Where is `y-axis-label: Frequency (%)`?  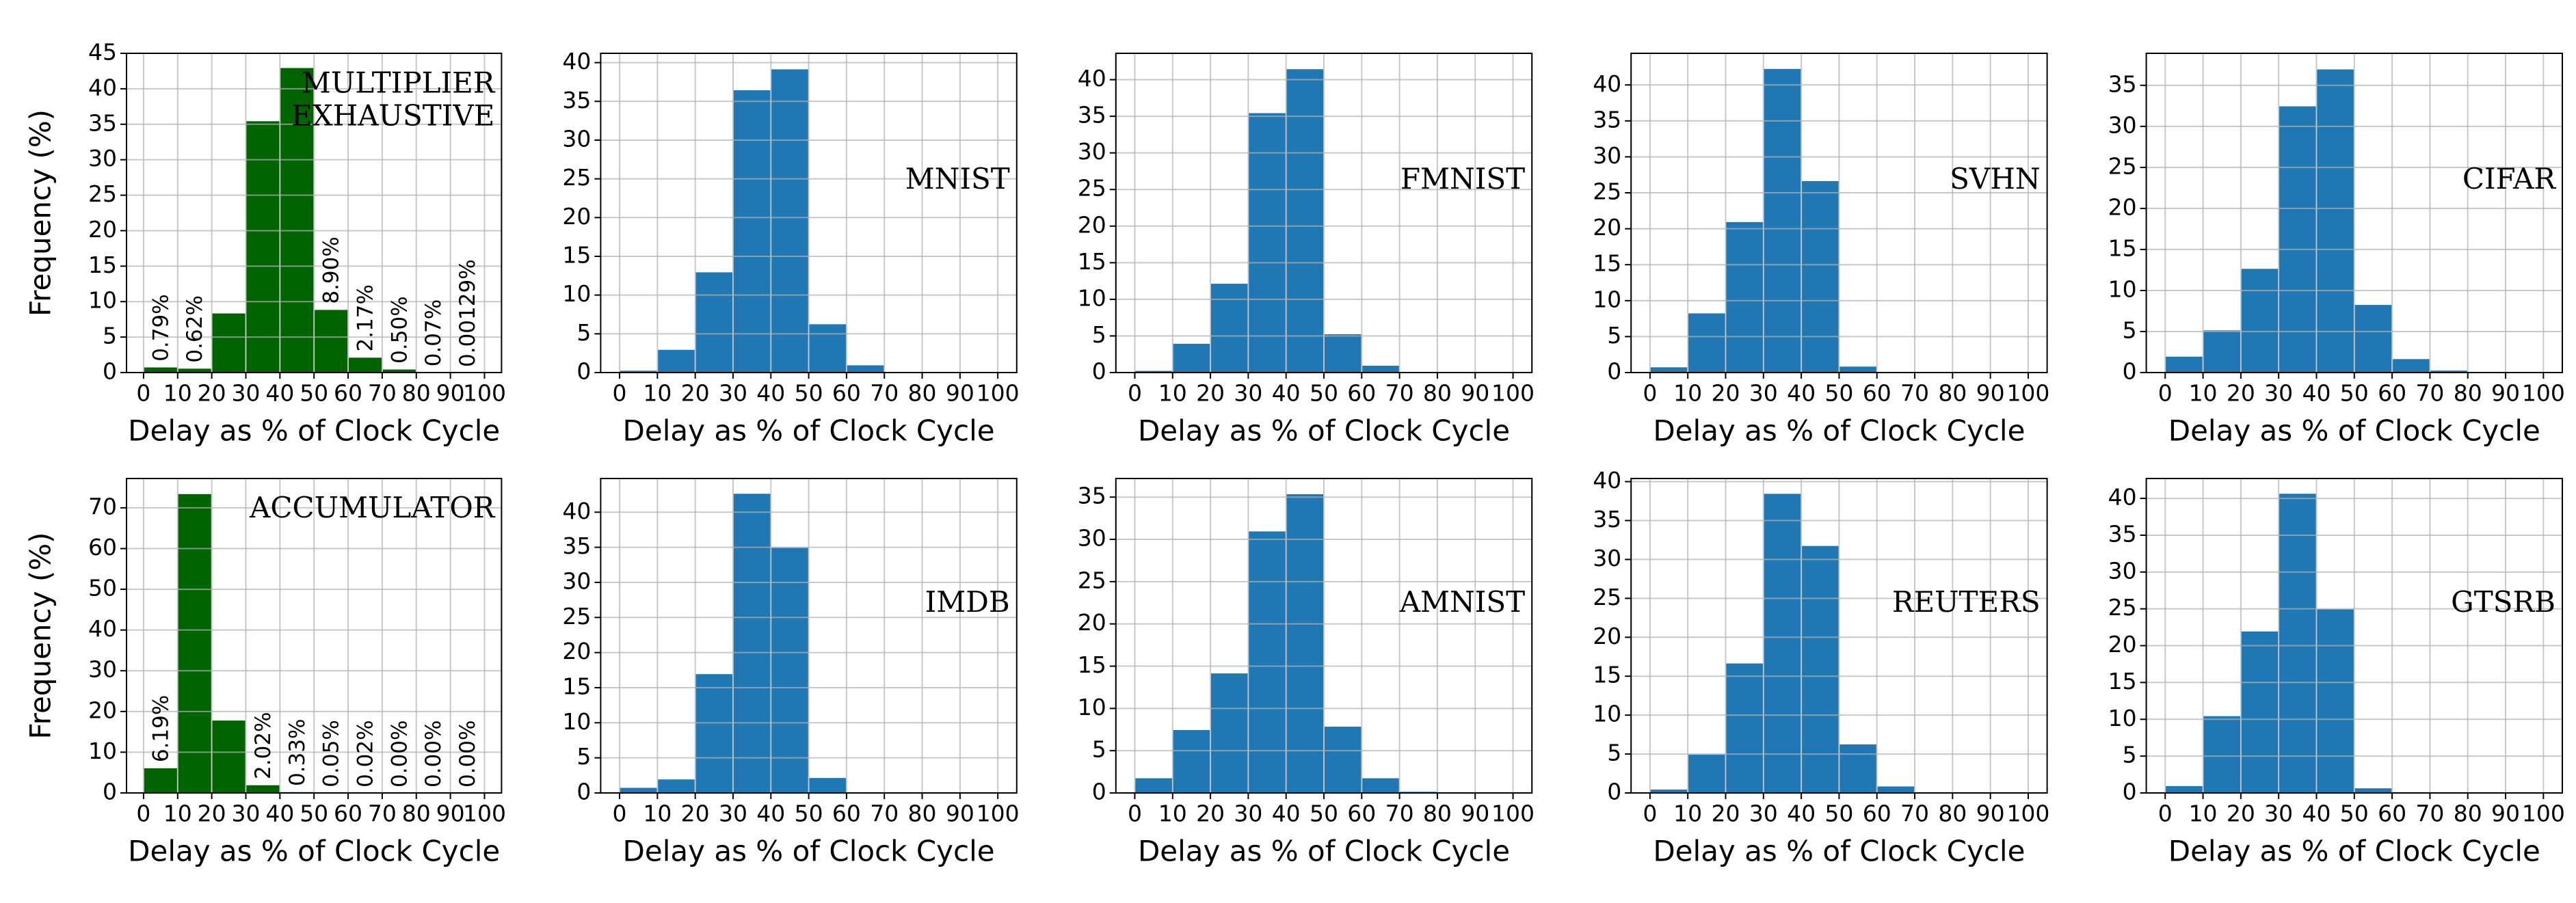 y-axis-label: Frequency (%) is located at coordinates (40, 635).